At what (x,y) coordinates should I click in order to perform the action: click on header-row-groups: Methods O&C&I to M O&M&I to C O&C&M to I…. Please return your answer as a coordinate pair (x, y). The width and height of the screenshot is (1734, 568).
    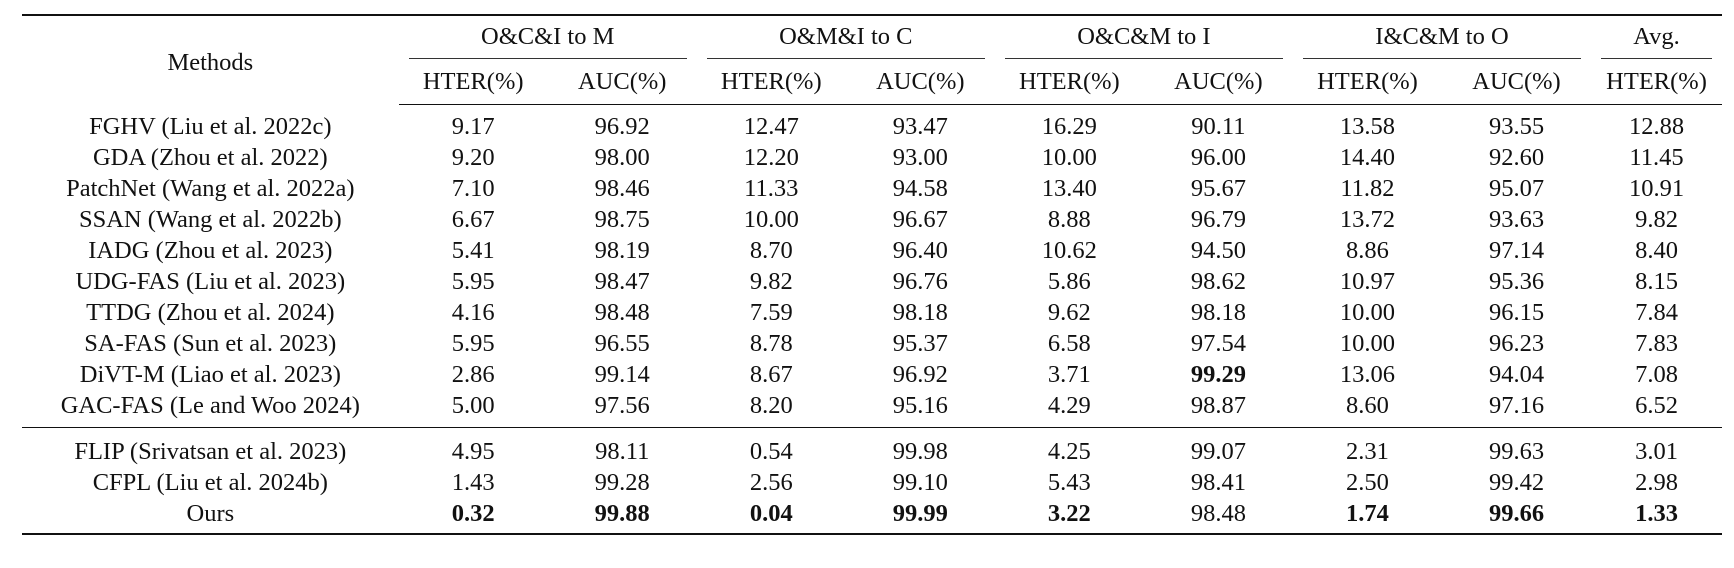
    Looking at the image, I should click on (872, 45).